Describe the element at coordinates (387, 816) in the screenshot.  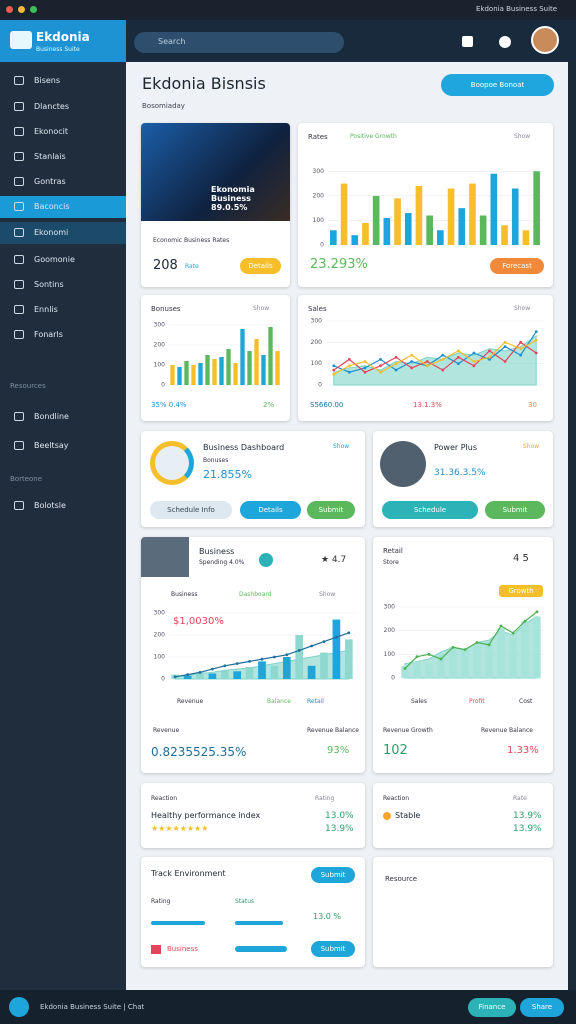
I see `status-dot` at that location.